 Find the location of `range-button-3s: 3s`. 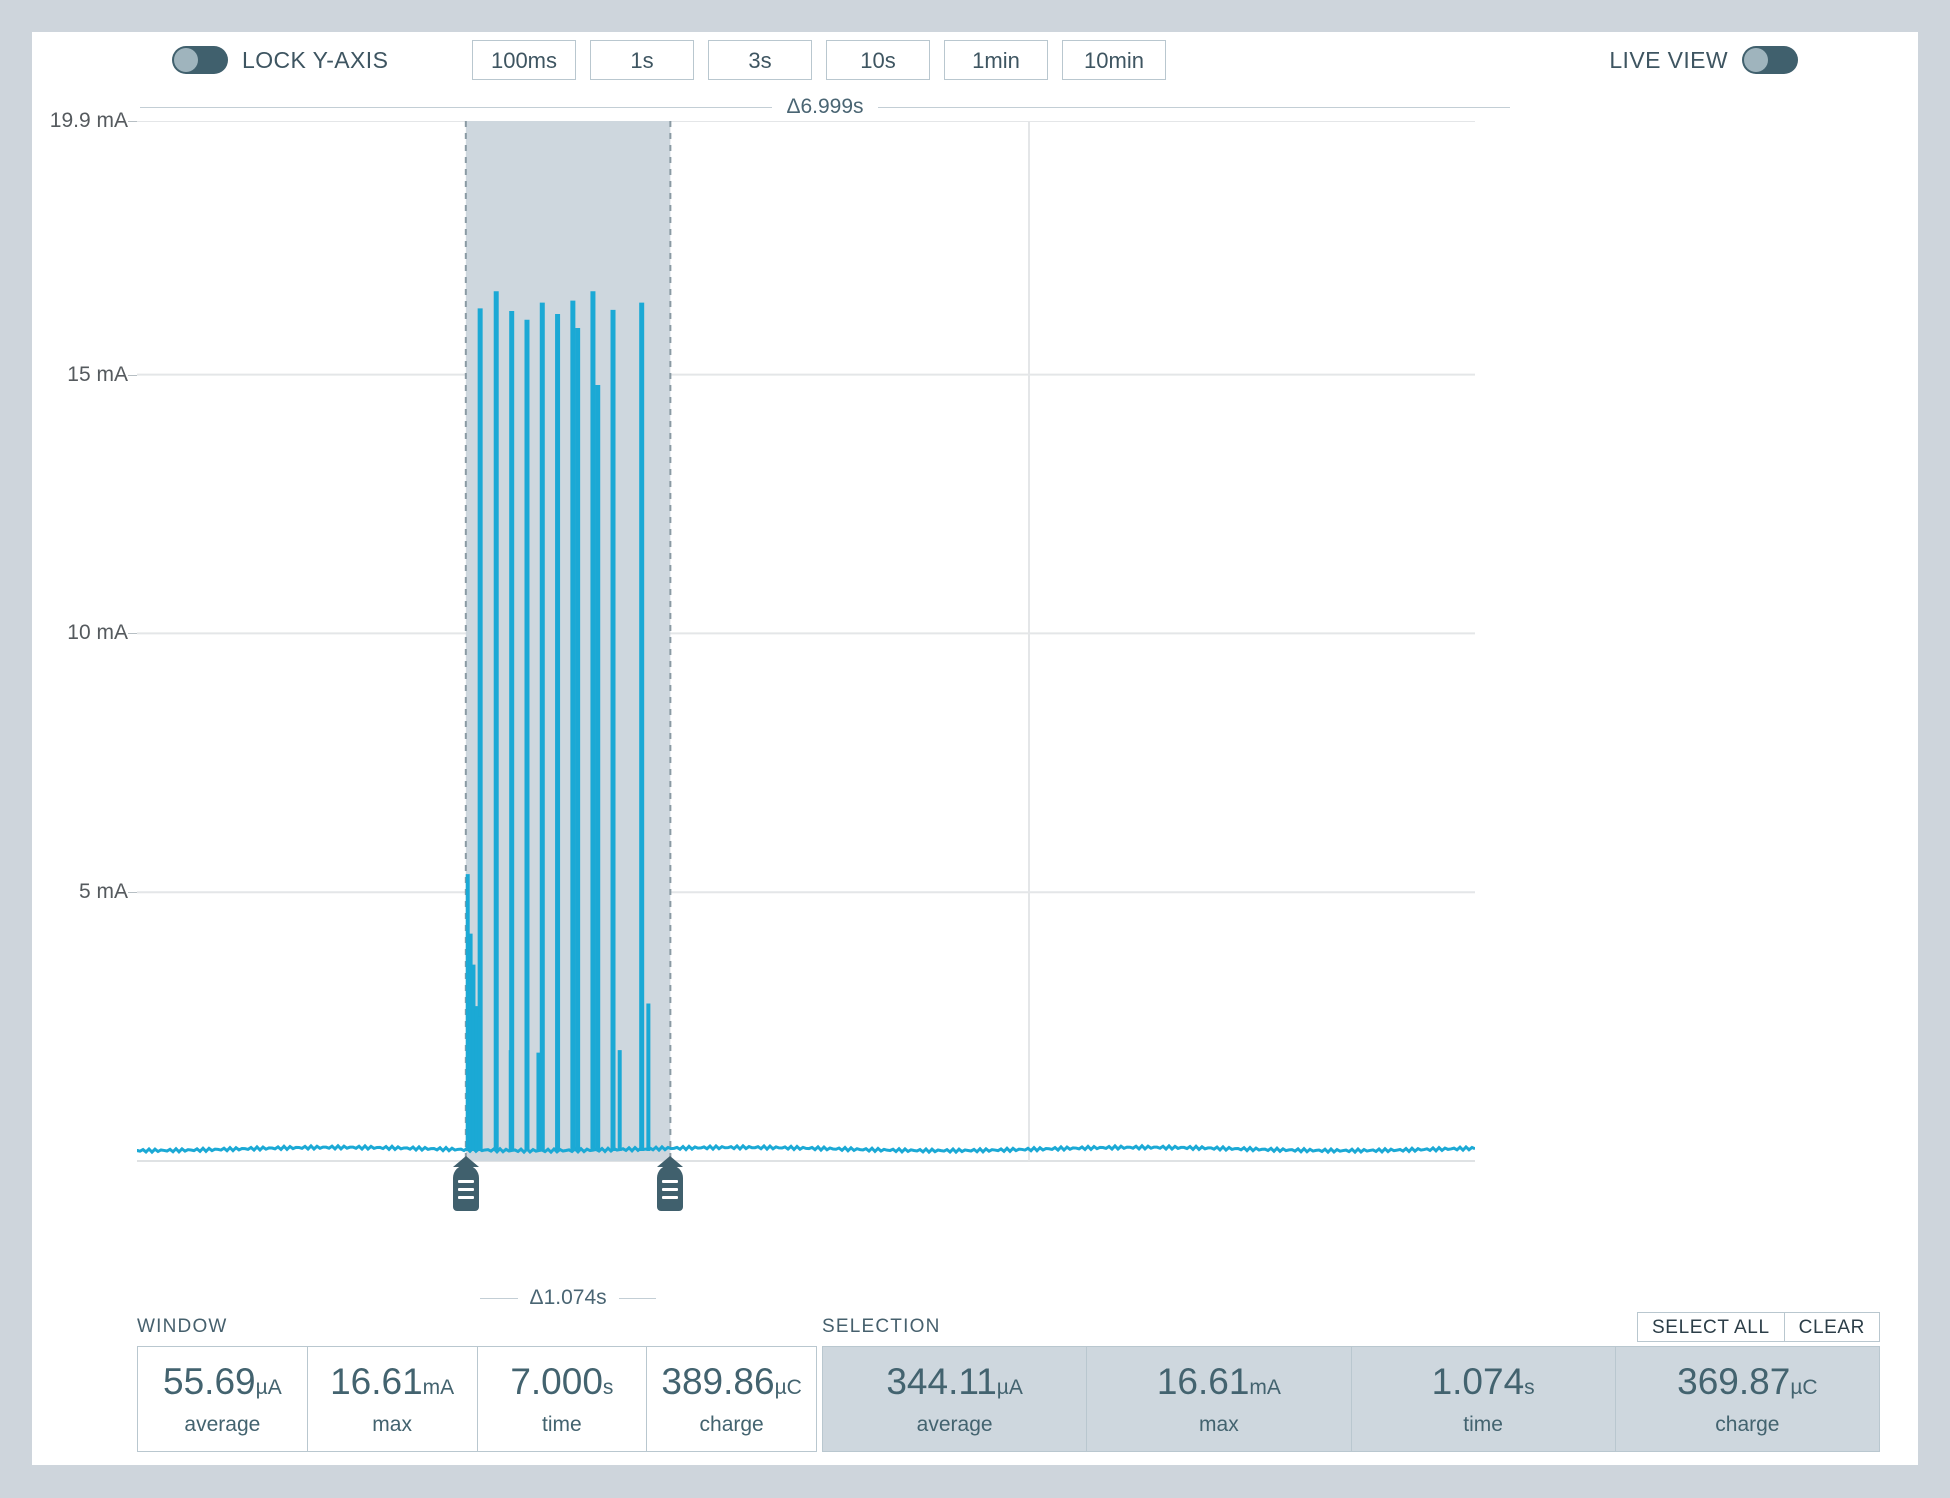

range-button-3s: 3s is located at coordinates (760, 60).